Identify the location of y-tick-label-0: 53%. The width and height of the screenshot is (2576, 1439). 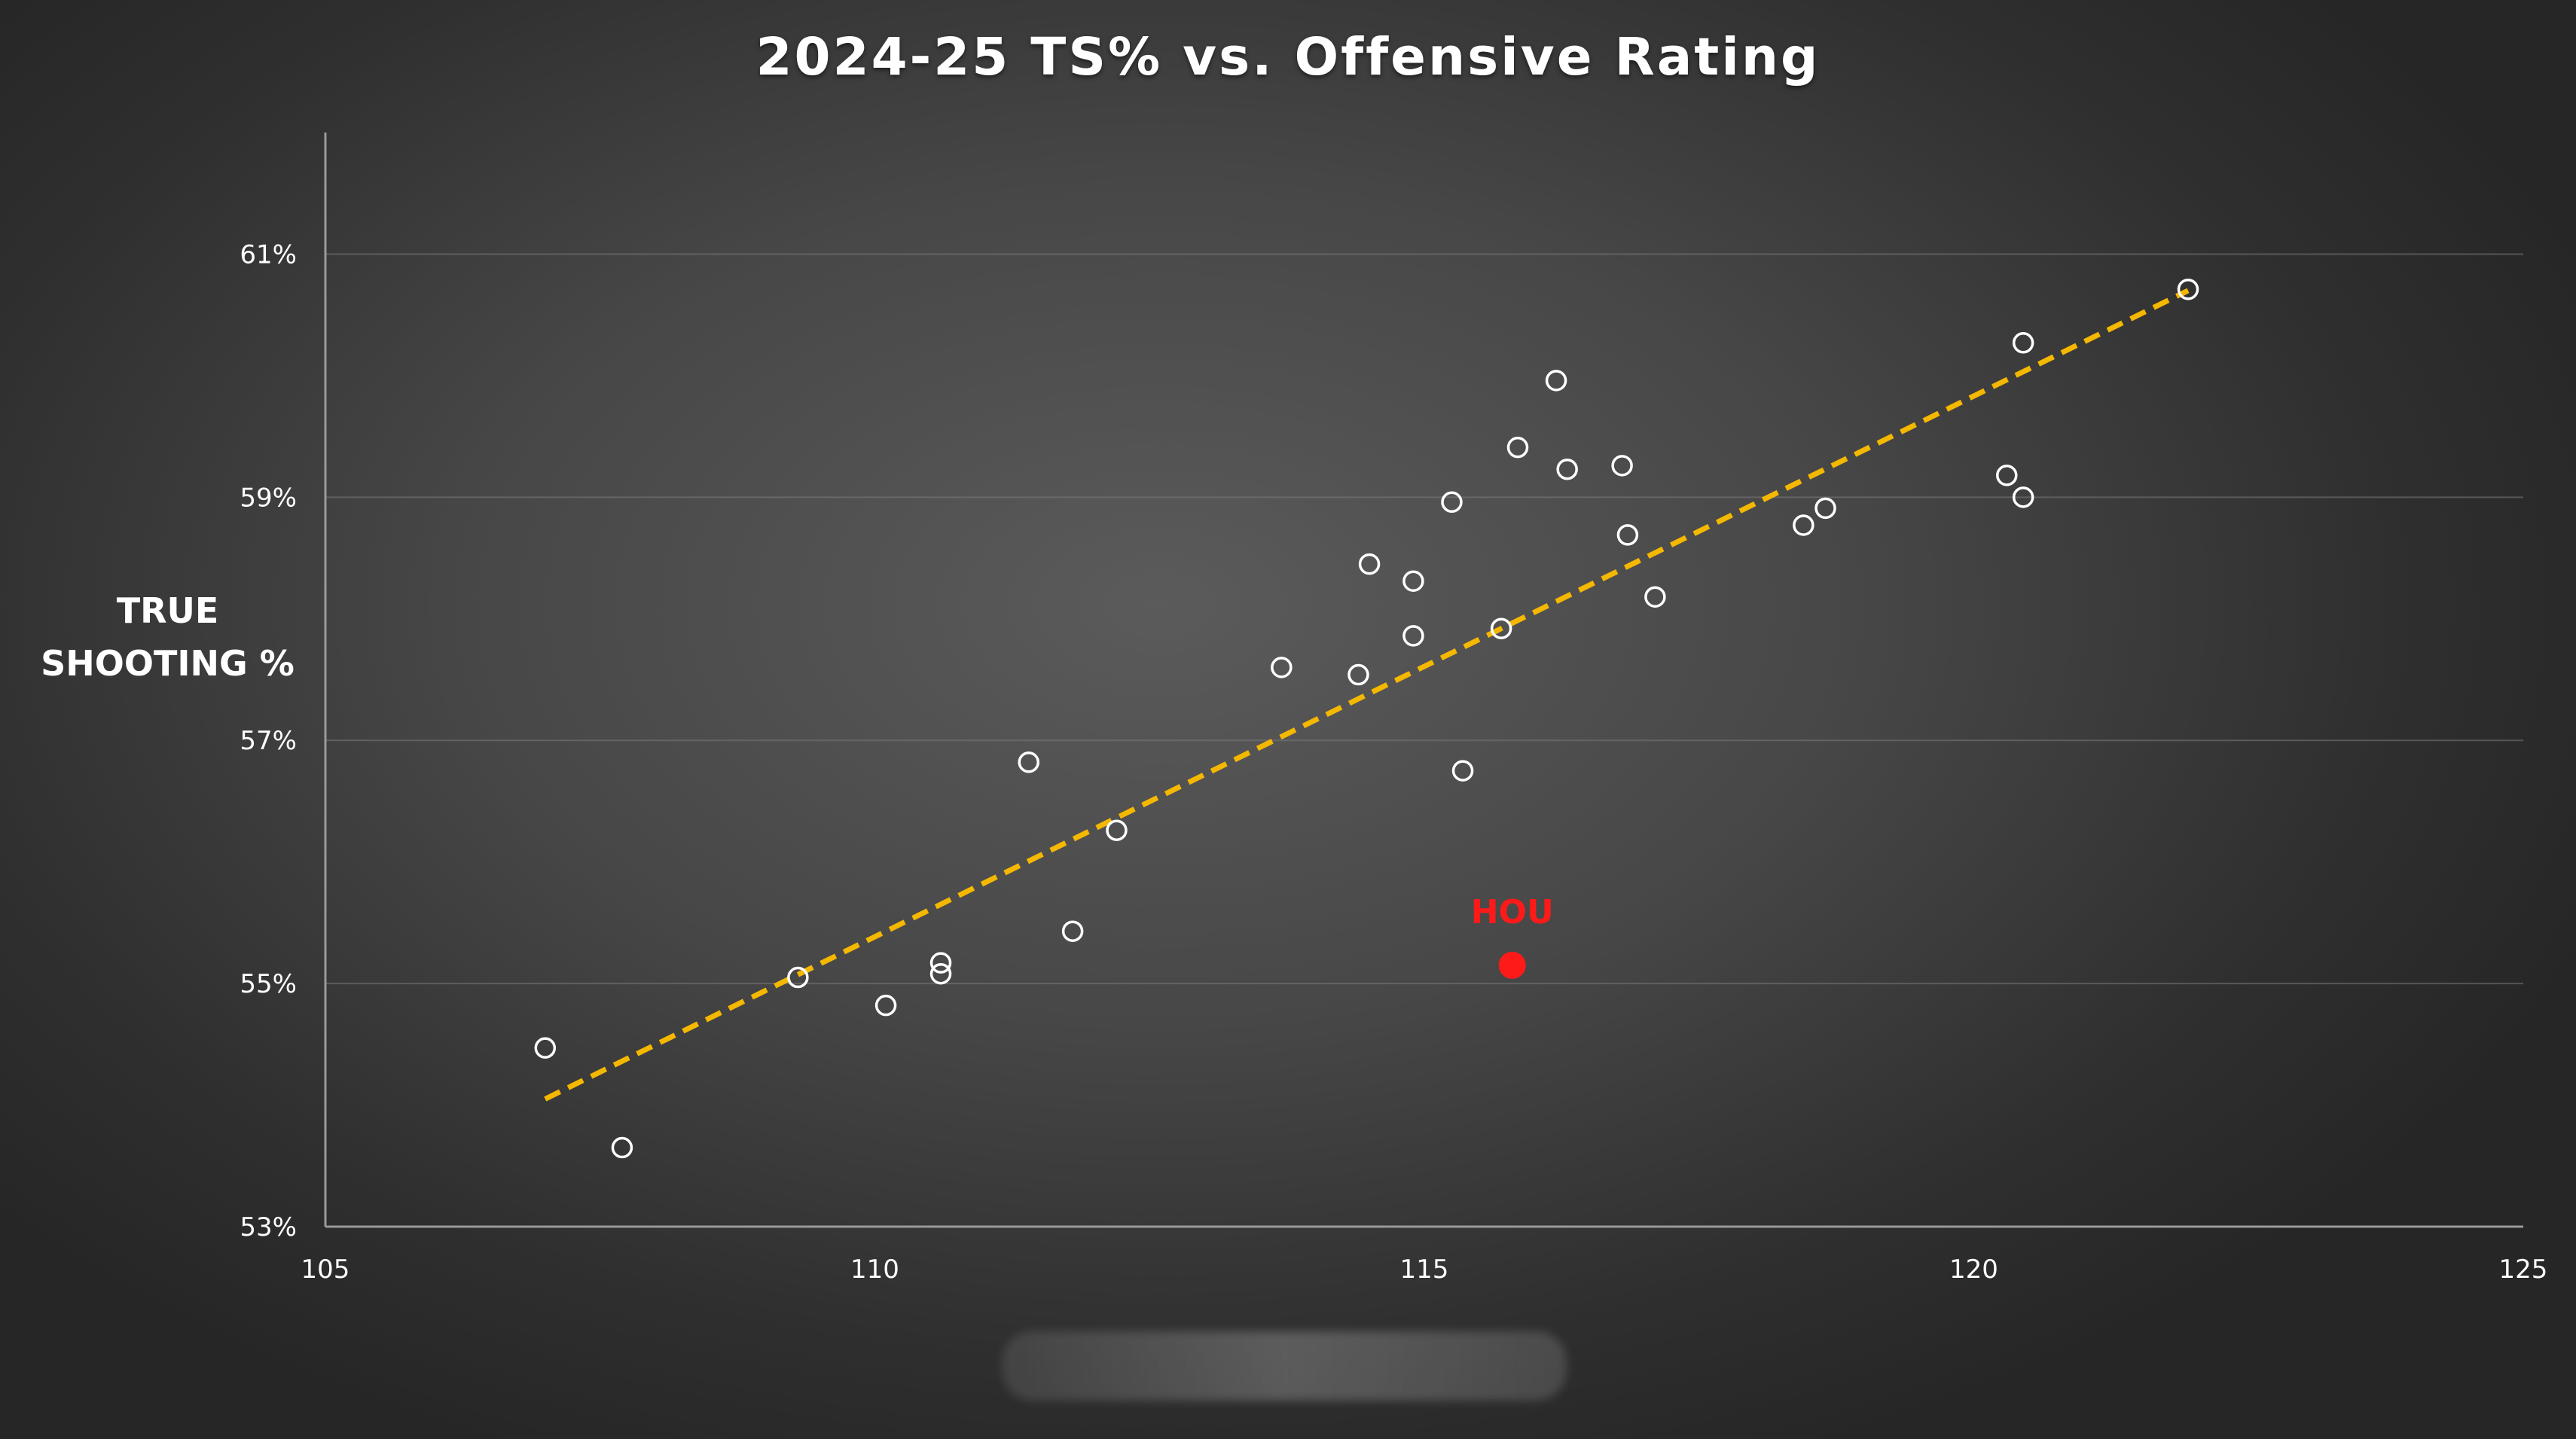
(269, 1227).